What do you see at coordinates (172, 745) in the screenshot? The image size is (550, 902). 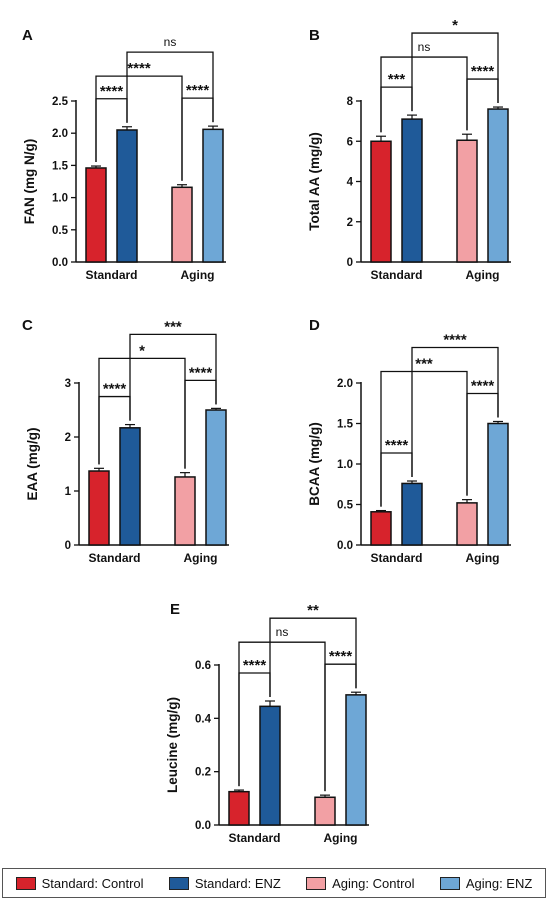 I see `y-axis-label: Leucine (mg/g)` at bounding box center [172, 745].